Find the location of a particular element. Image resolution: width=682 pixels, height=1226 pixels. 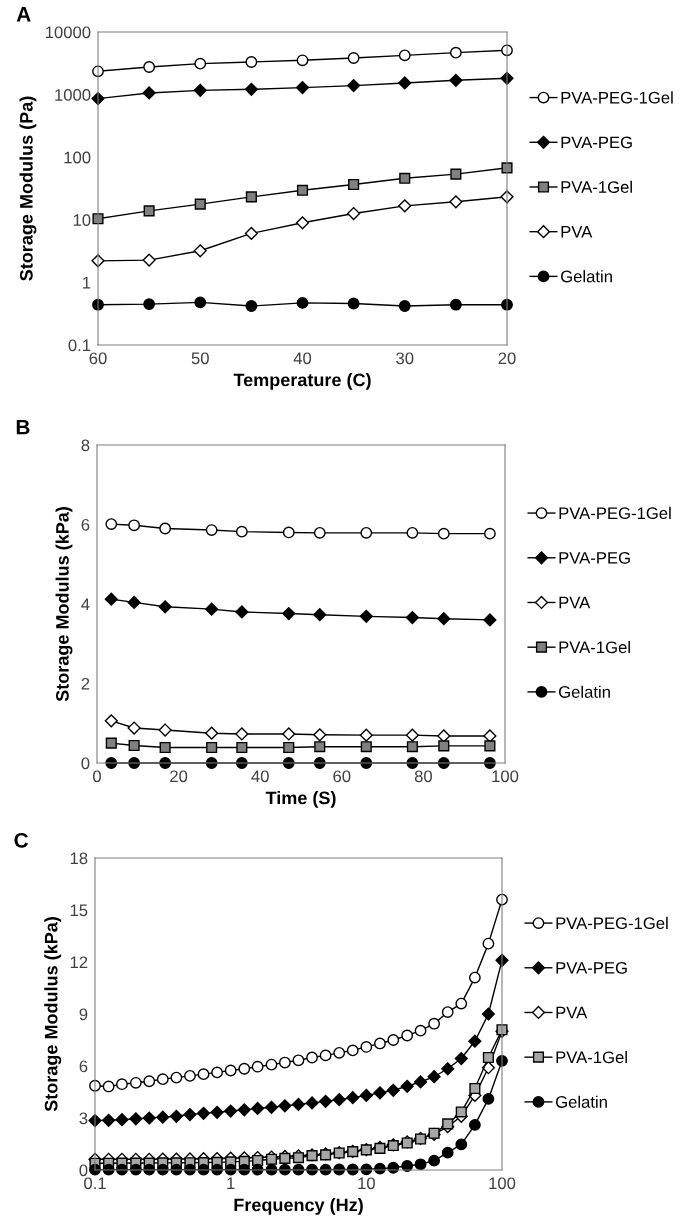

y-tick-label: 12 is located at coordinates (79, 962).